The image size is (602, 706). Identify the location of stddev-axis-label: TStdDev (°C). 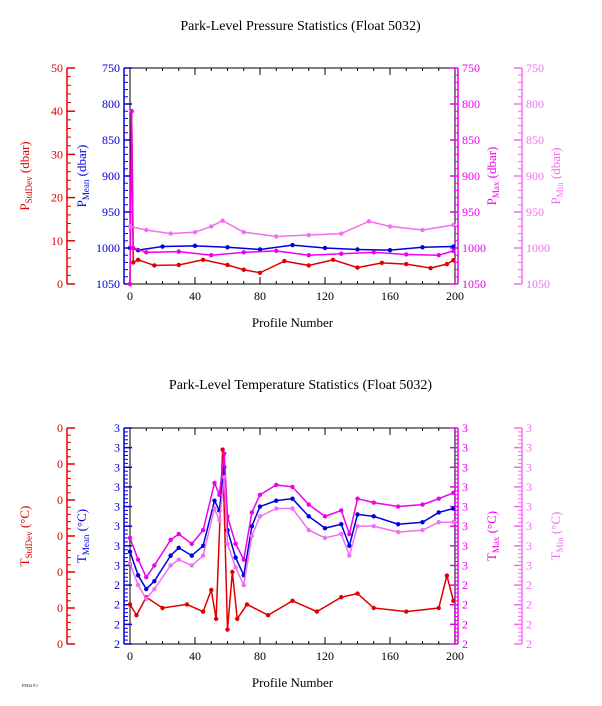
(25, 536).